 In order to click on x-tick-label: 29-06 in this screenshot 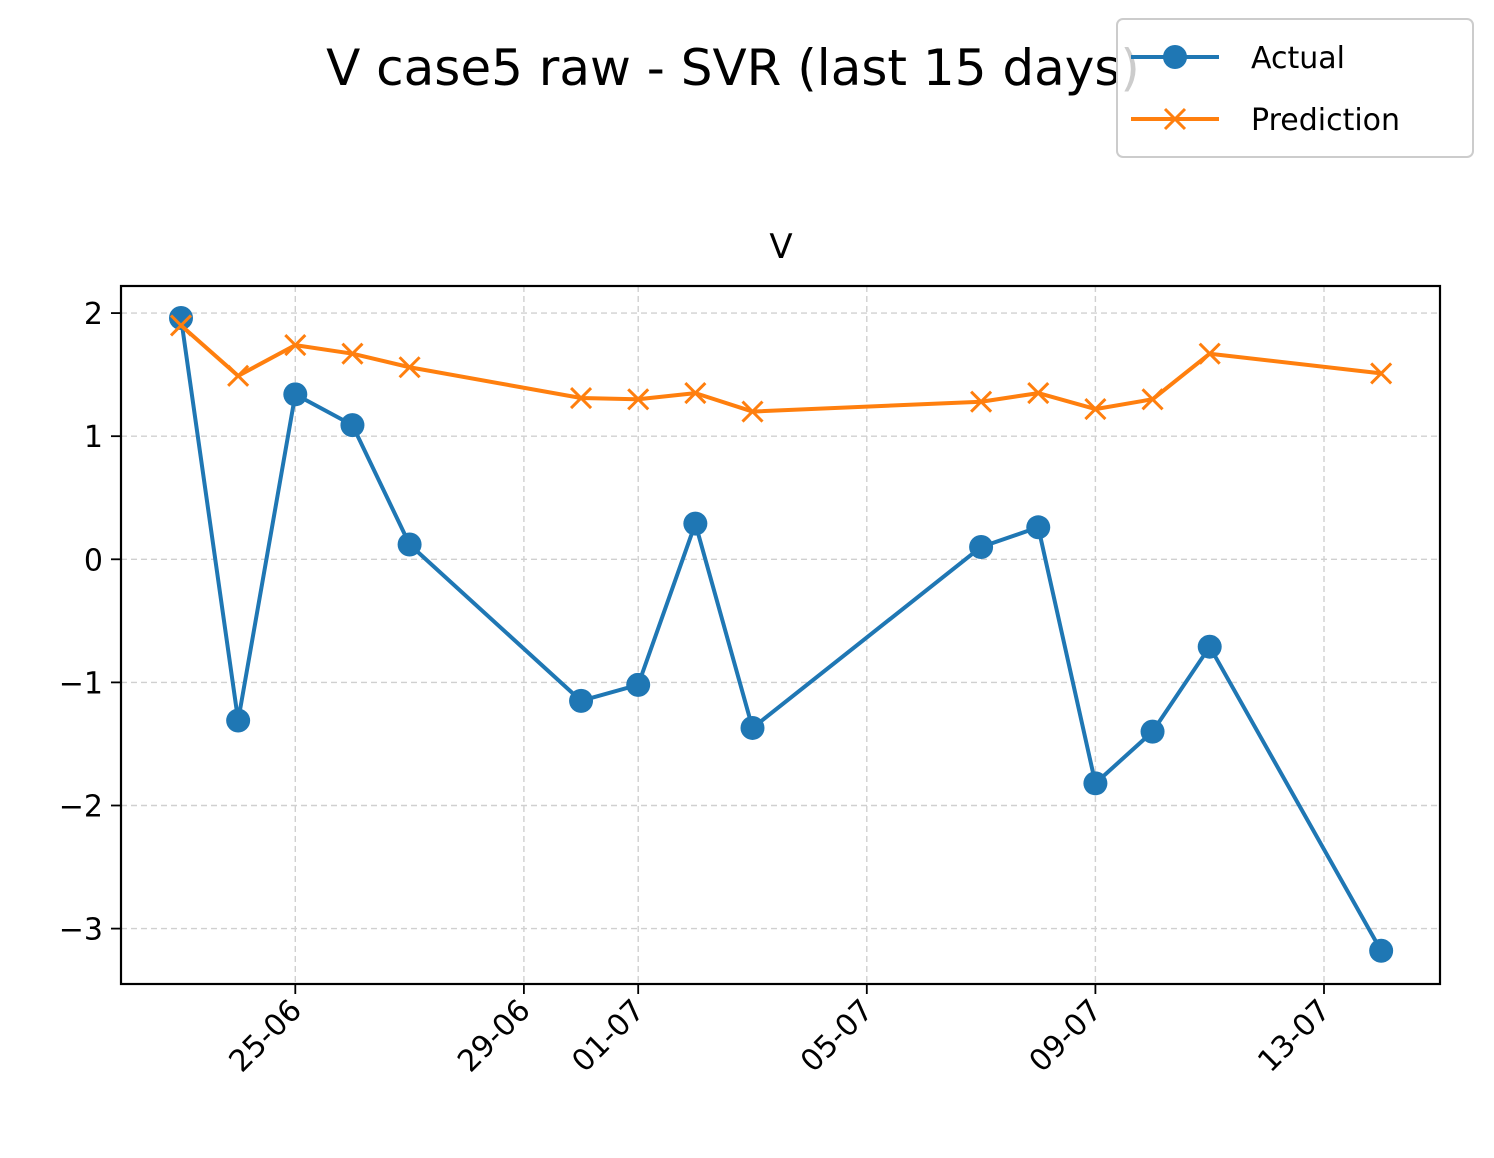, I will do `click(494, 1036)`.